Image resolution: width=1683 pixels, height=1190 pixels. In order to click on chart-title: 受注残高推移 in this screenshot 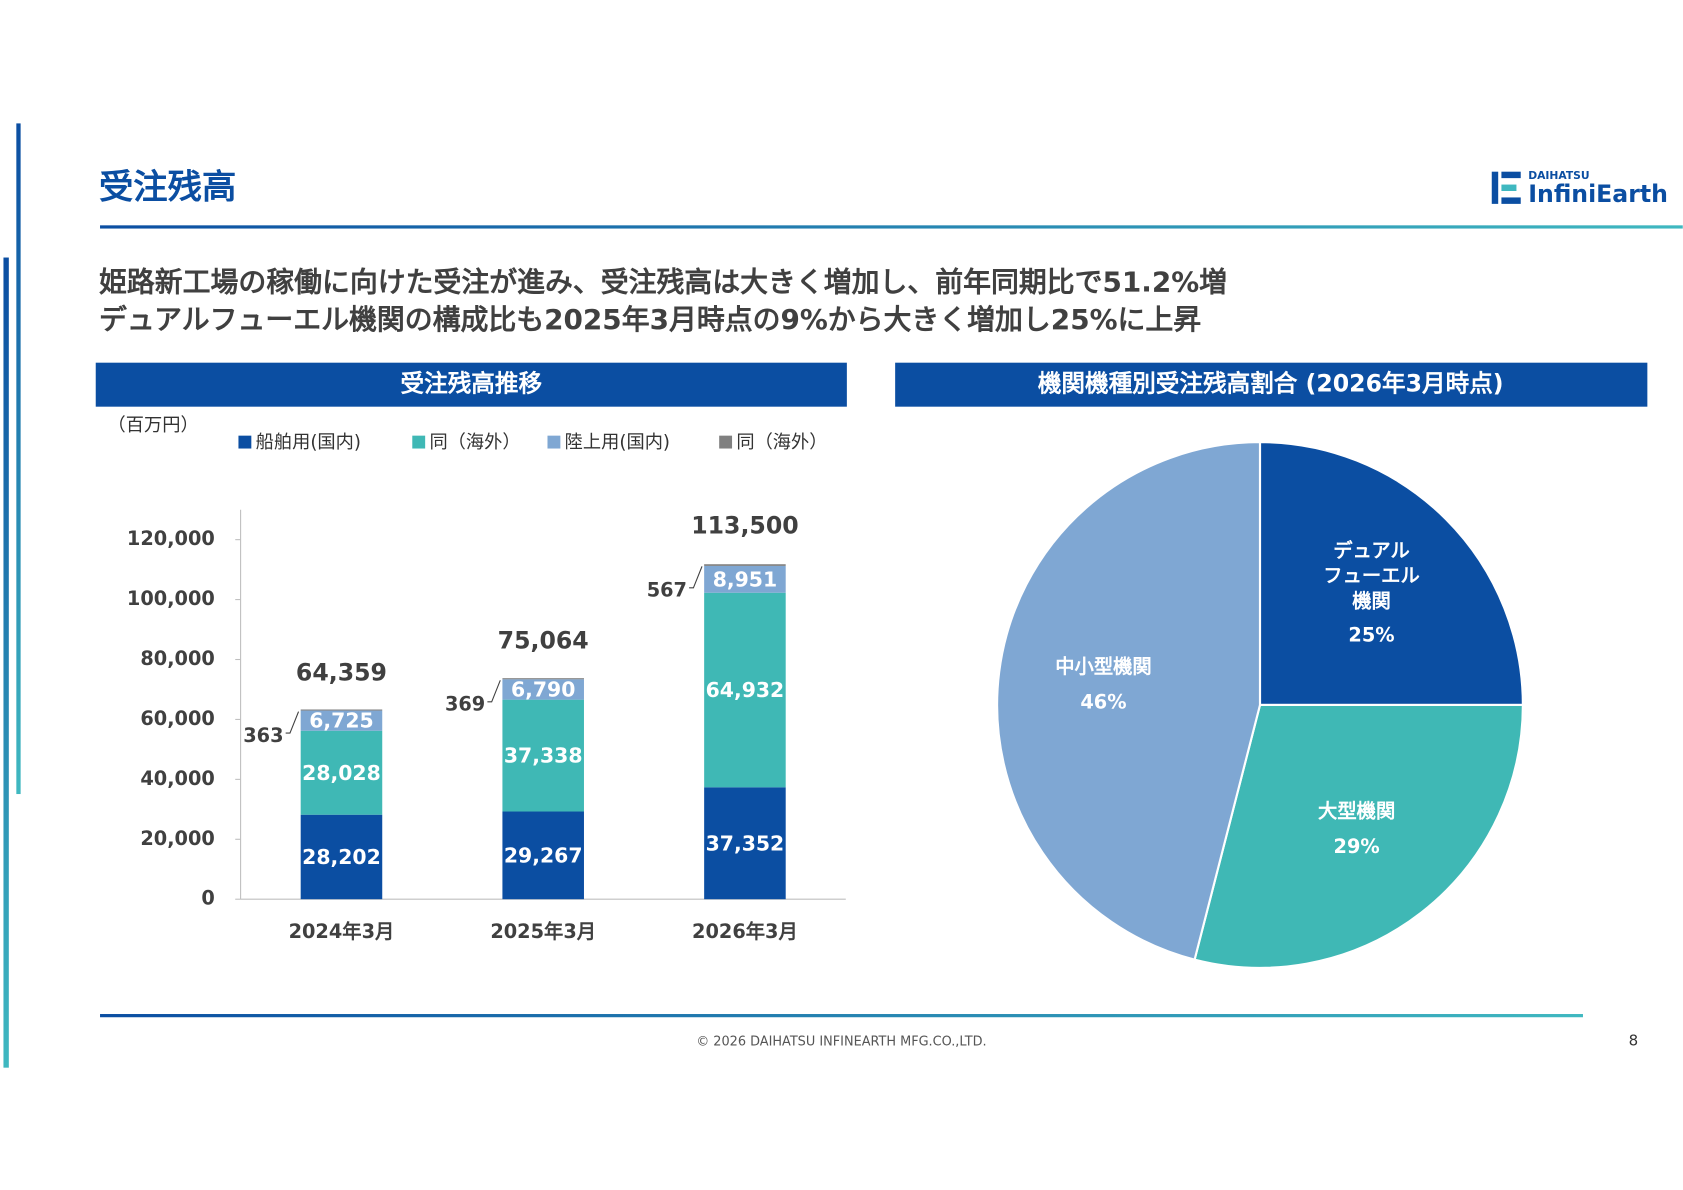, I will do `click(472, 384)`.